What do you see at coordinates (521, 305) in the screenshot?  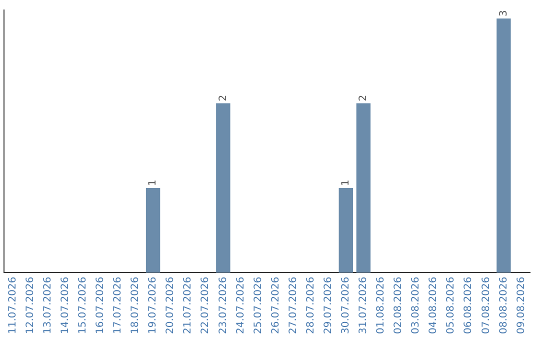 I see `x-tick-label: 09.08.2026` at bounding box center [521, 305].